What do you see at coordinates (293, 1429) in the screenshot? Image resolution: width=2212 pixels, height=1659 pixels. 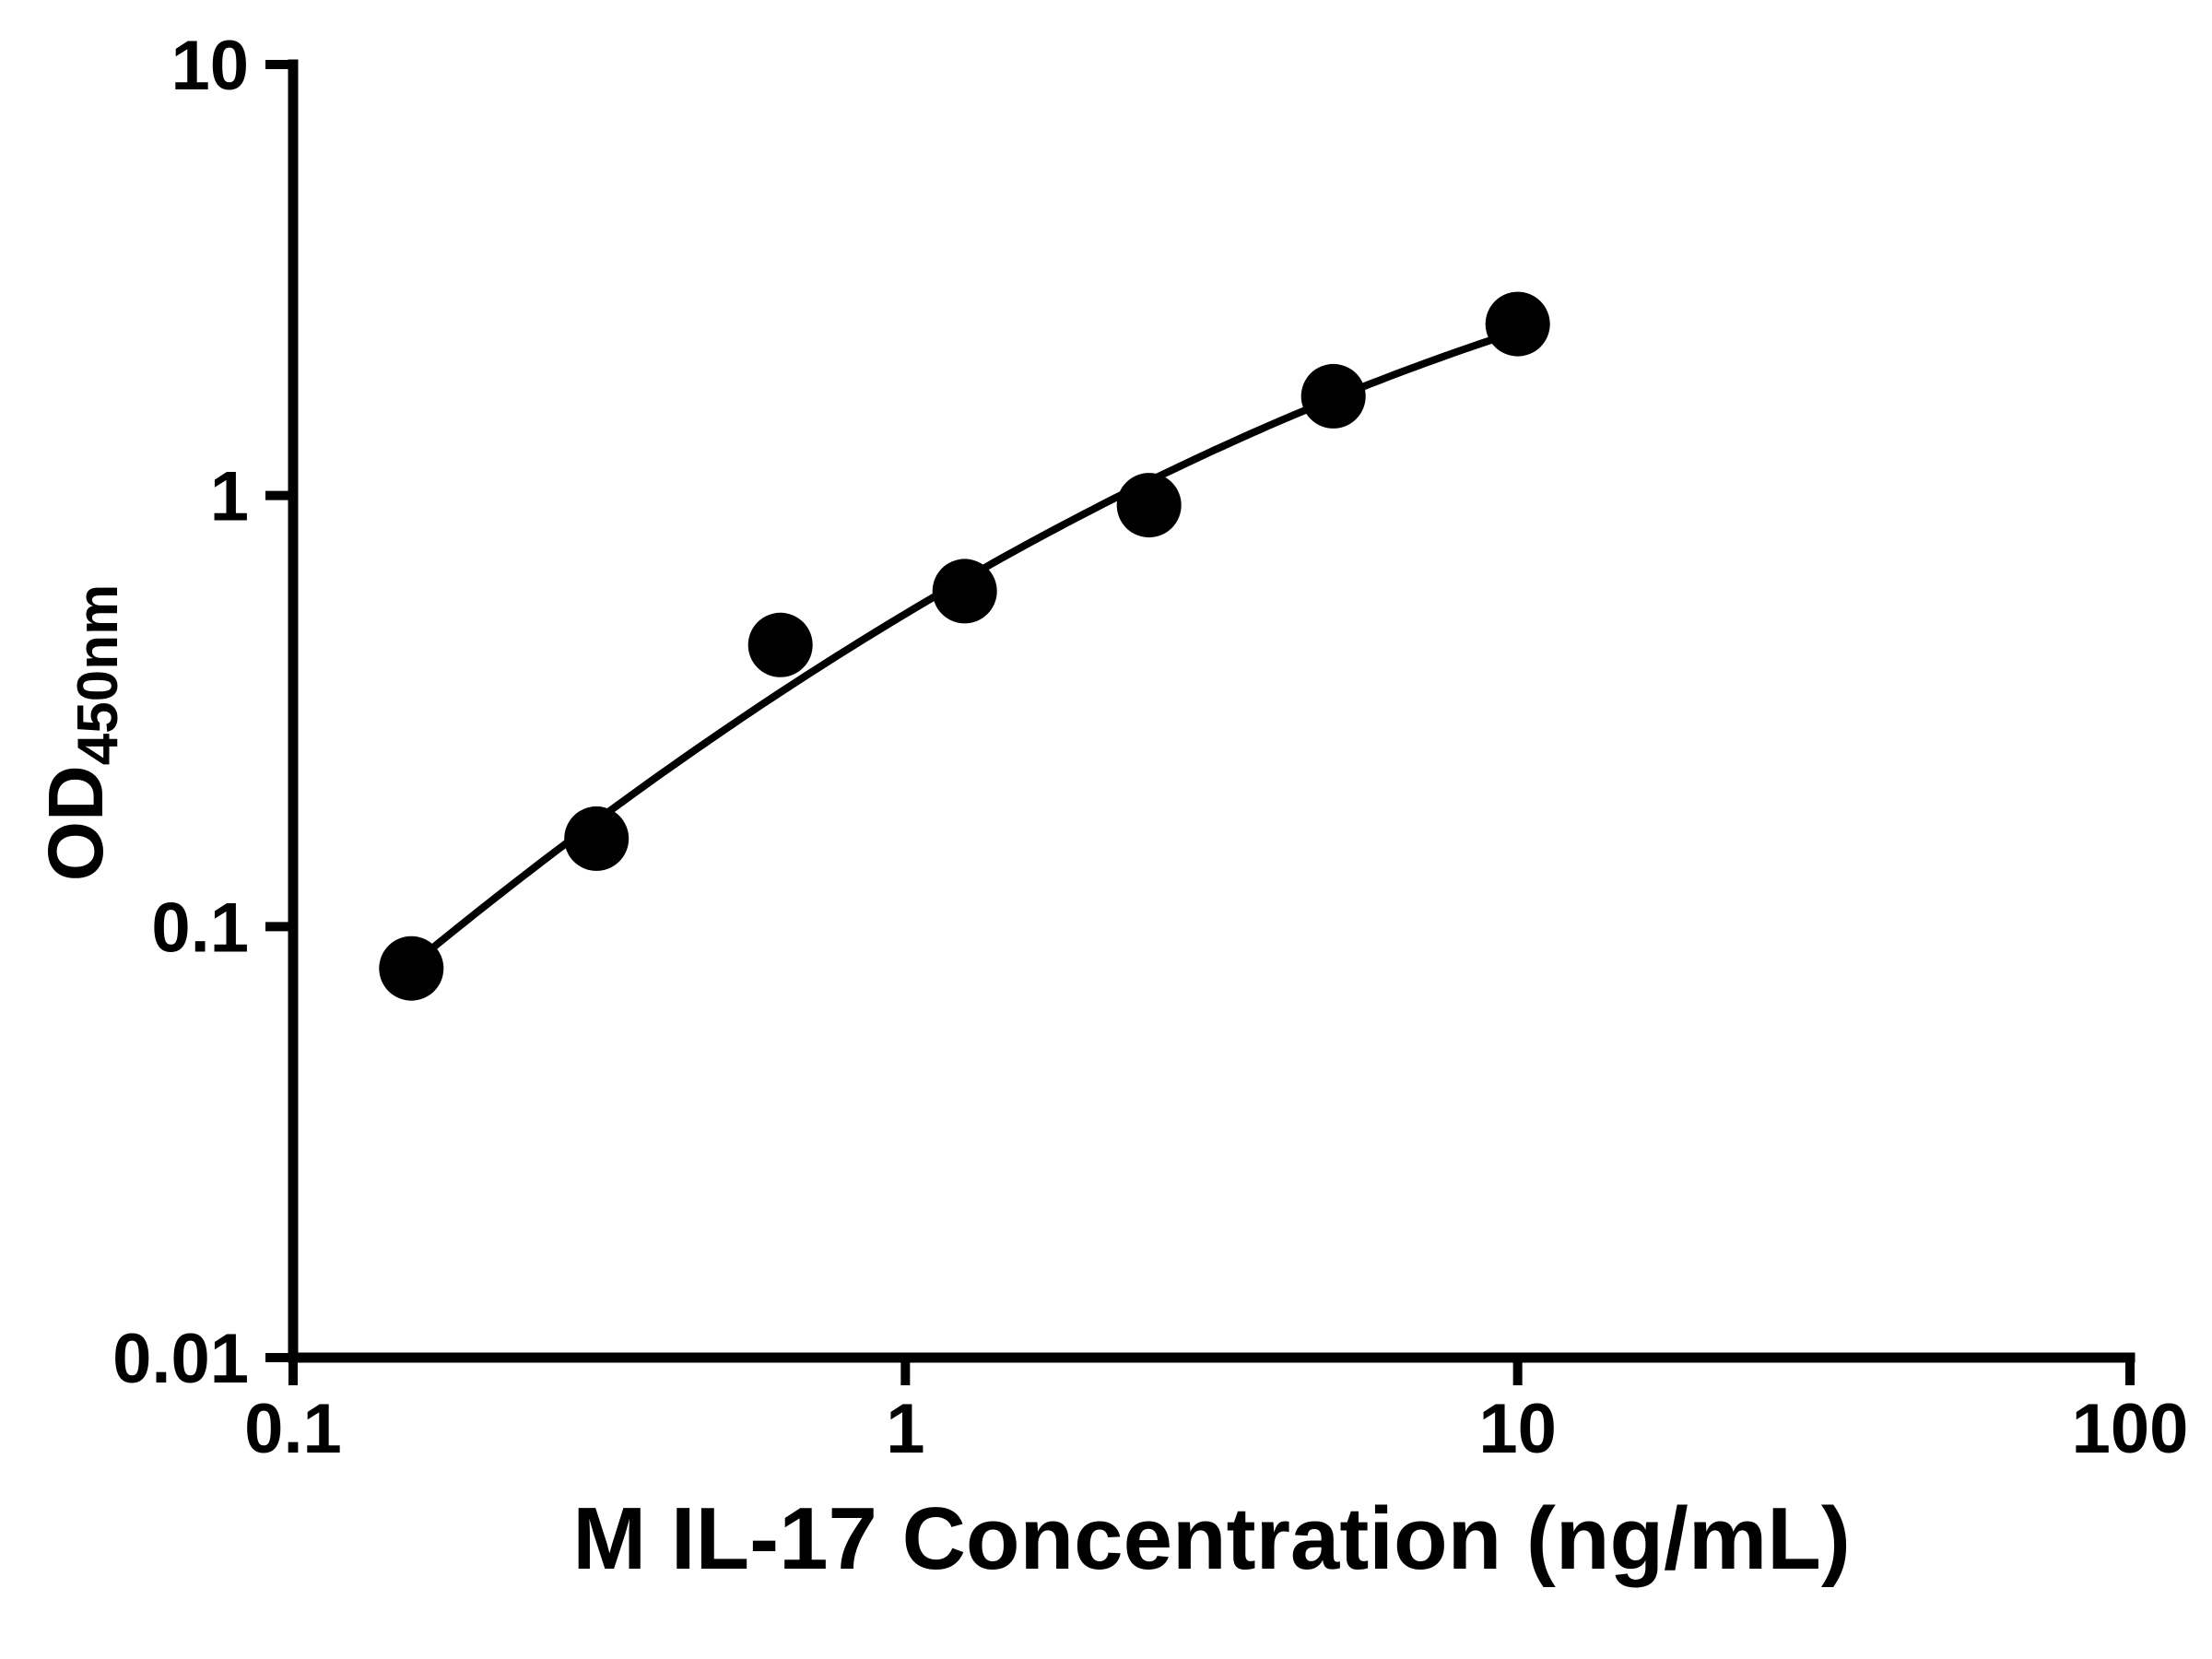 I see `x-tick-label: 0.1` at bounding box center [293, 1429].